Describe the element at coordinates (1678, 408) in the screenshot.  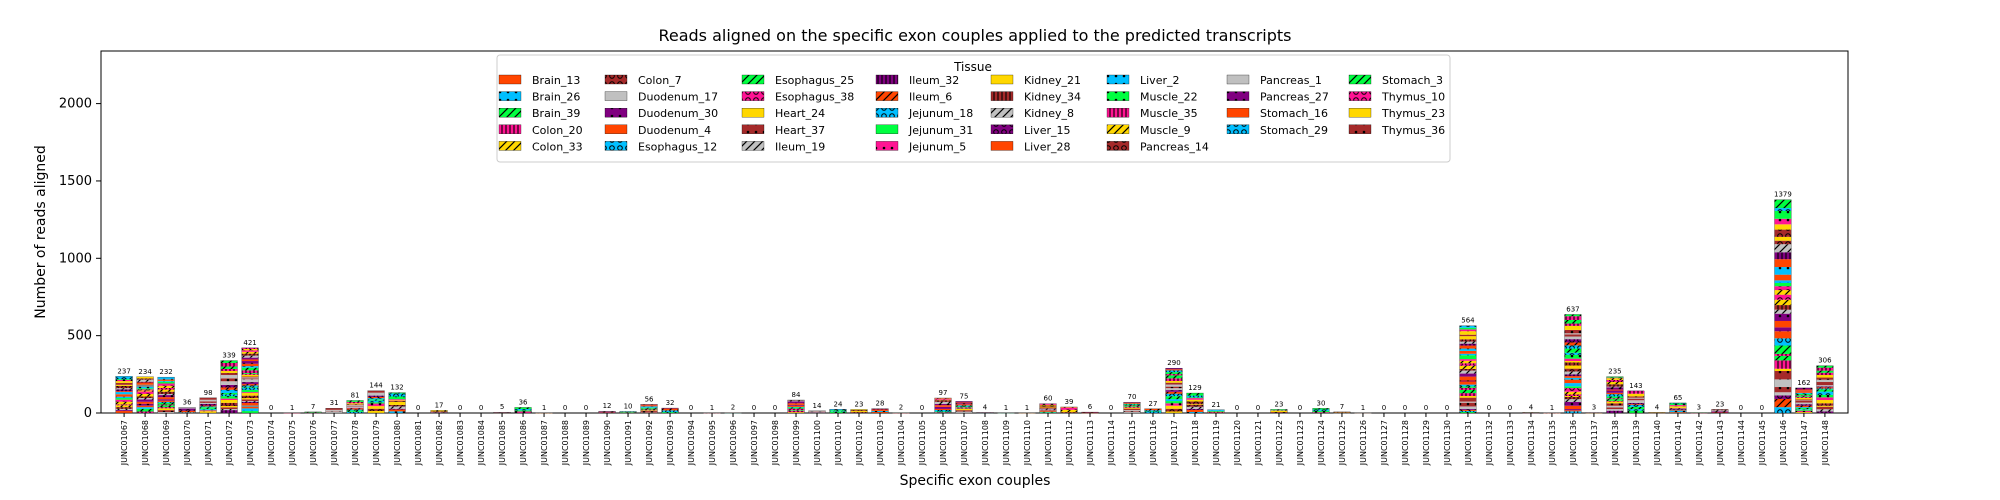
I see `bar-stack-junc01141` at that location.